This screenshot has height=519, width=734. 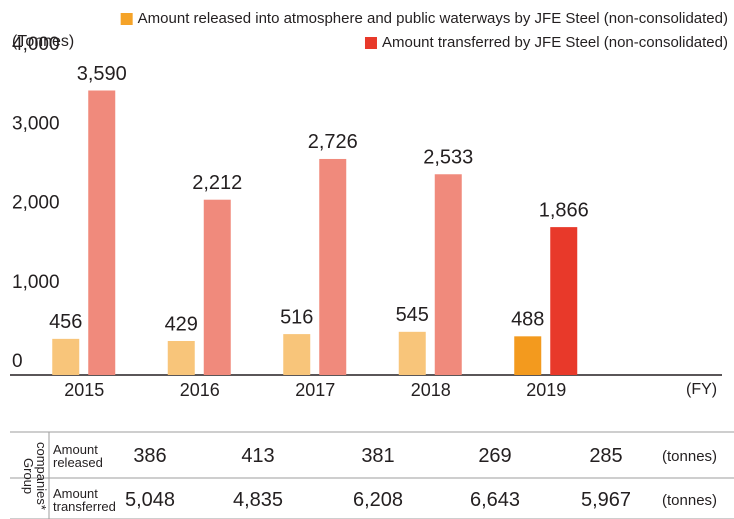 I want to click on x-tick-label: 2016, so click(x=200, y=390).